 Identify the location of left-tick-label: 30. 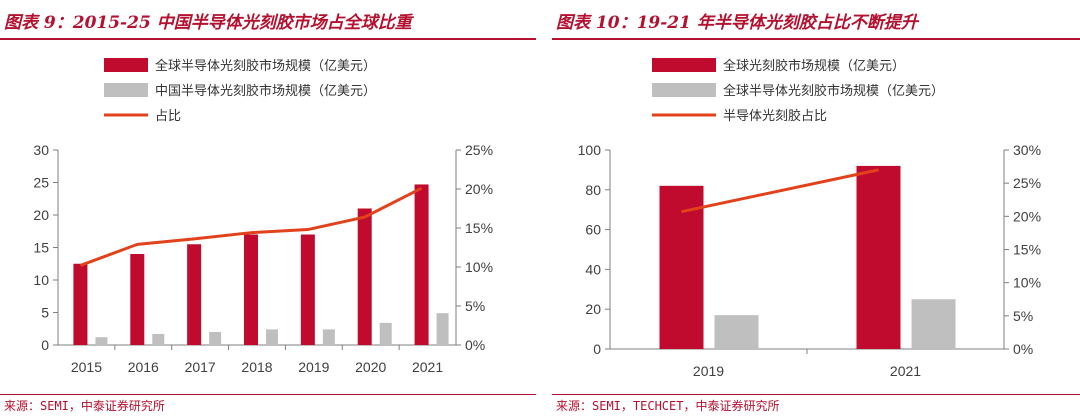
(41, 150).